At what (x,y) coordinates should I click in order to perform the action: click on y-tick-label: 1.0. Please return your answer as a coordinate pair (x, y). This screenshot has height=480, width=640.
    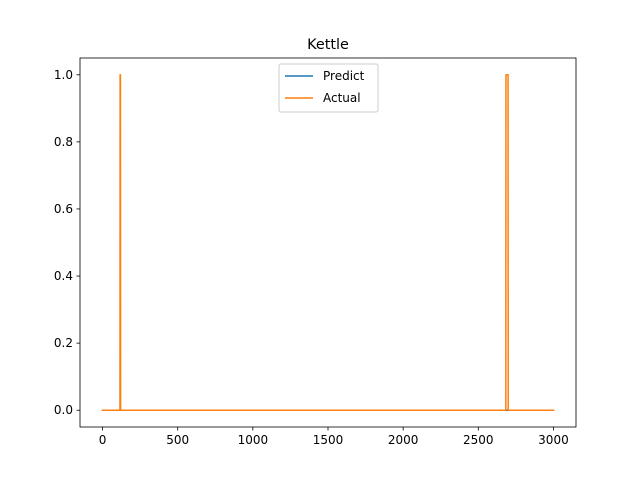
    Looking at the image, I should click on (63, 75).